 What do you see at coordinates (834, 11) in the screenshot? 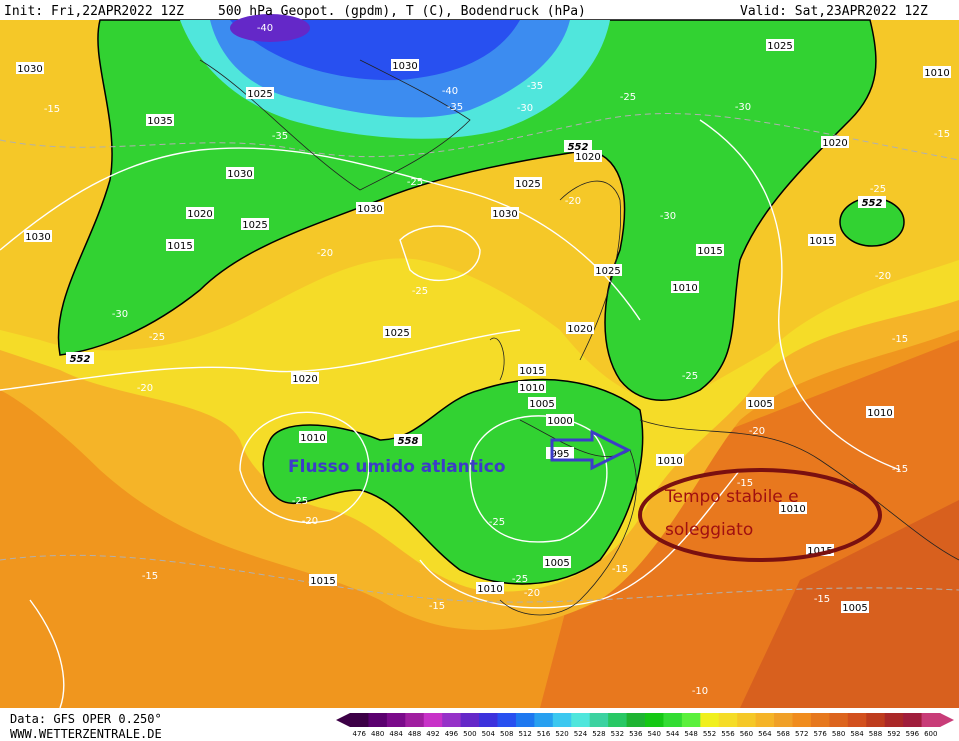
I see `valid-time: Valid: Sat,23APR2022 12Z` at bounding box center [834, 11].